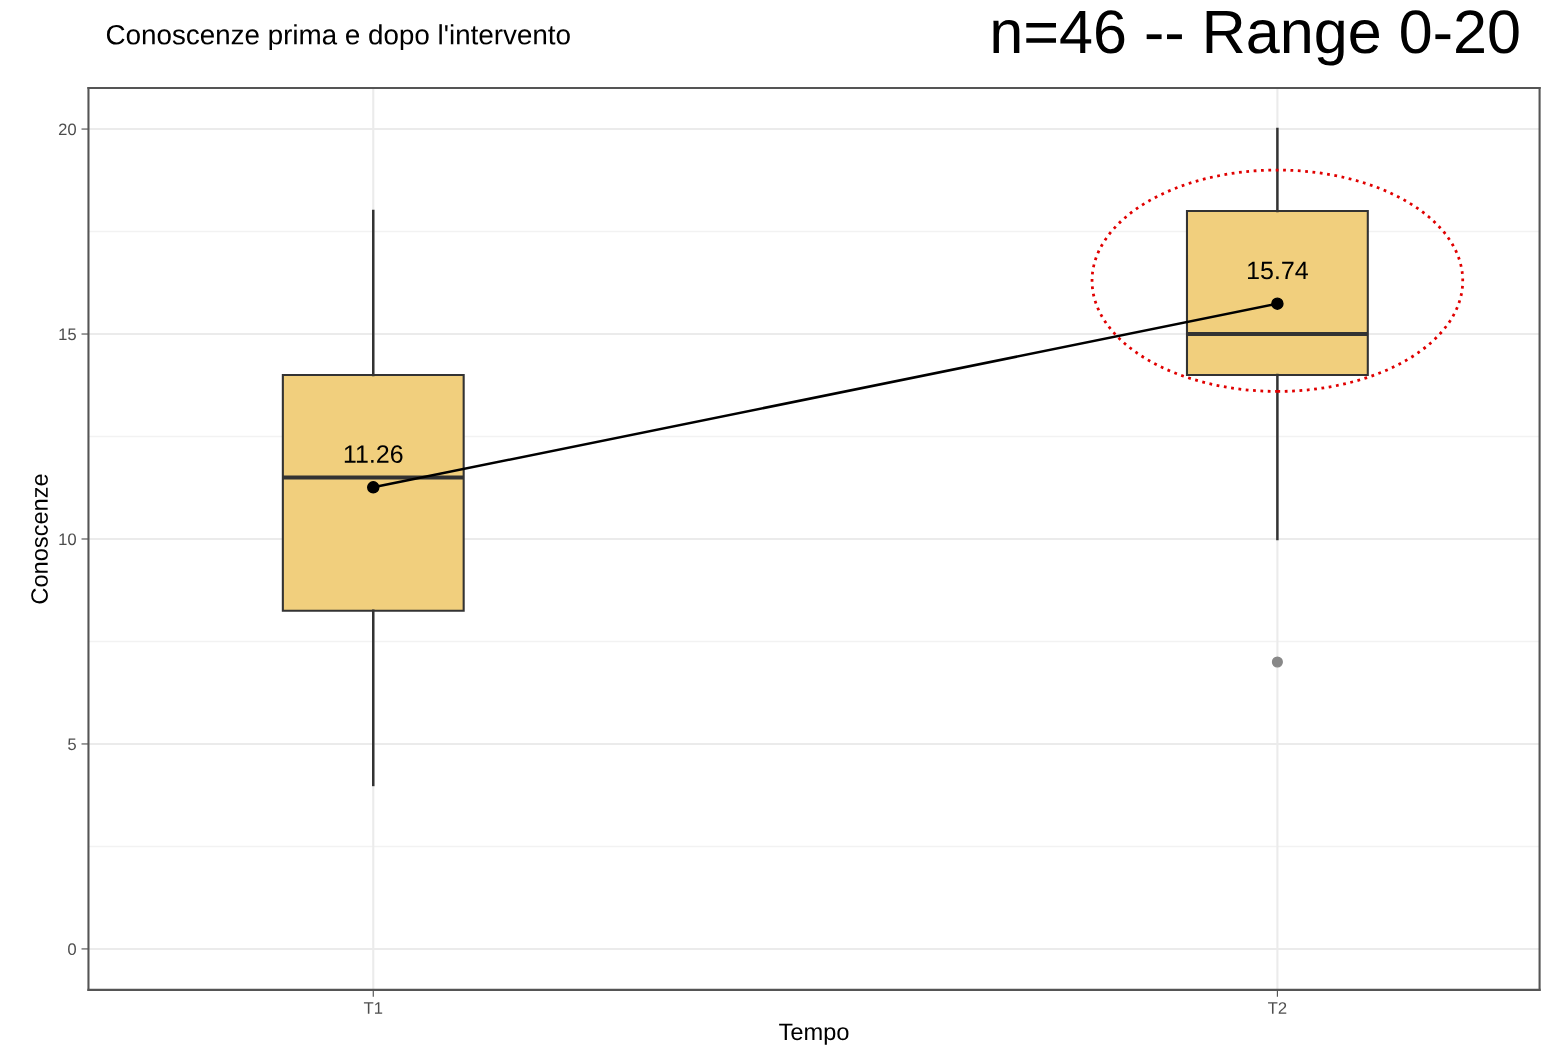 Image resolution: width=1552 pixels, height=1061 pixels. Describe the element at coordinates (67, 129) in the screenshot. I see `y-tick-label: 20` at that location.